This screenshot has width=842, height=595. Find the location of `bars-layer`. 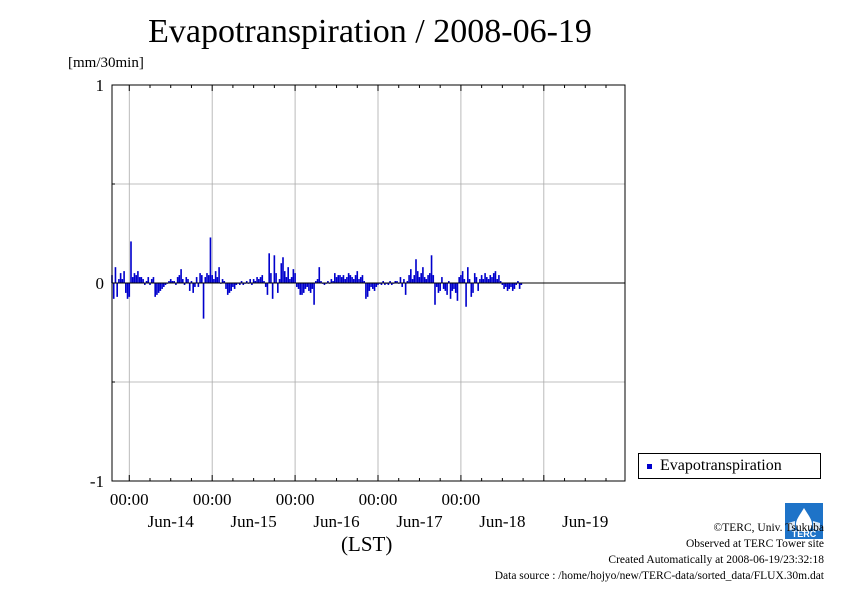

bars-layer is located at coordinates (317, 278).